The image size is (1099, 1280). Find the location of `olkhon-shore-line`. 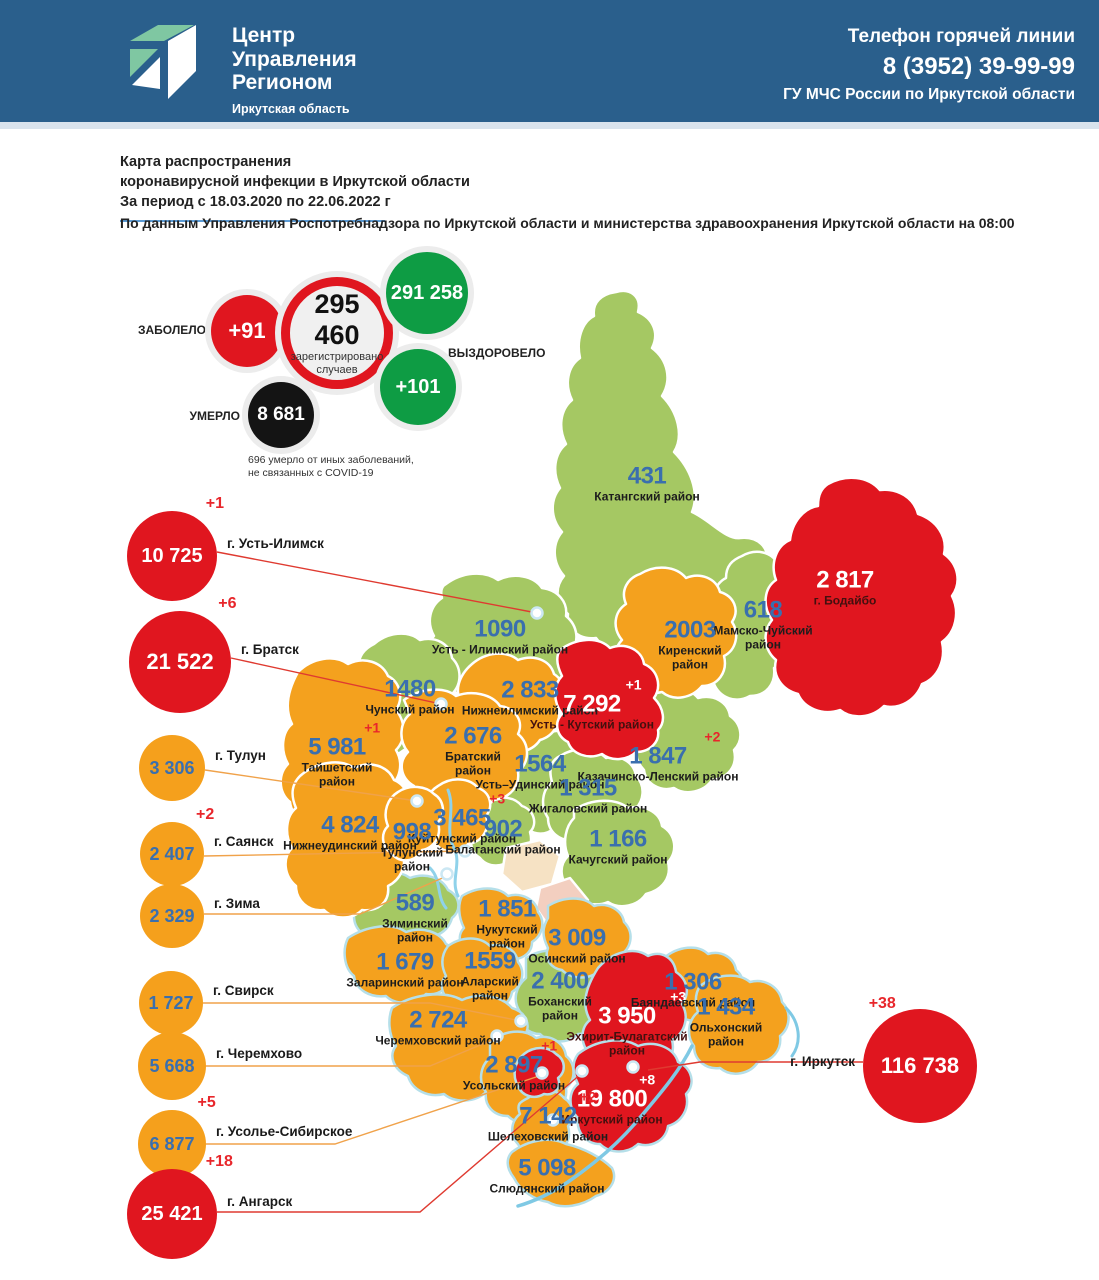

olkhon-shore-line is located at coordinates (792, 1032).